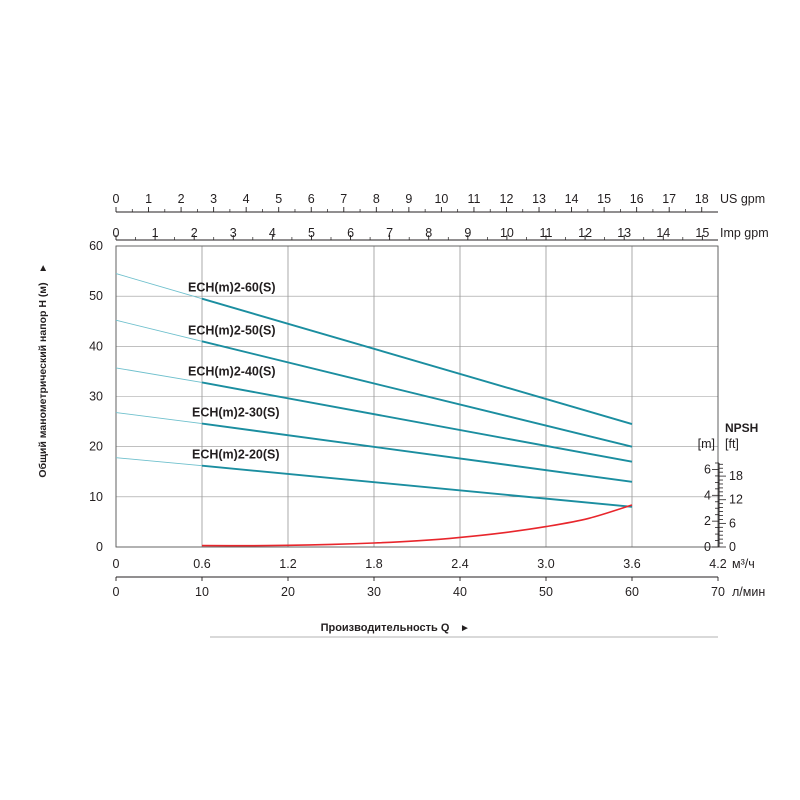 Image resolution: width=800 pixels, height=800 pixels. Describe the element at coordinates (99, 547) in the screenshot. I see `tick-label-head: 0` at that location.